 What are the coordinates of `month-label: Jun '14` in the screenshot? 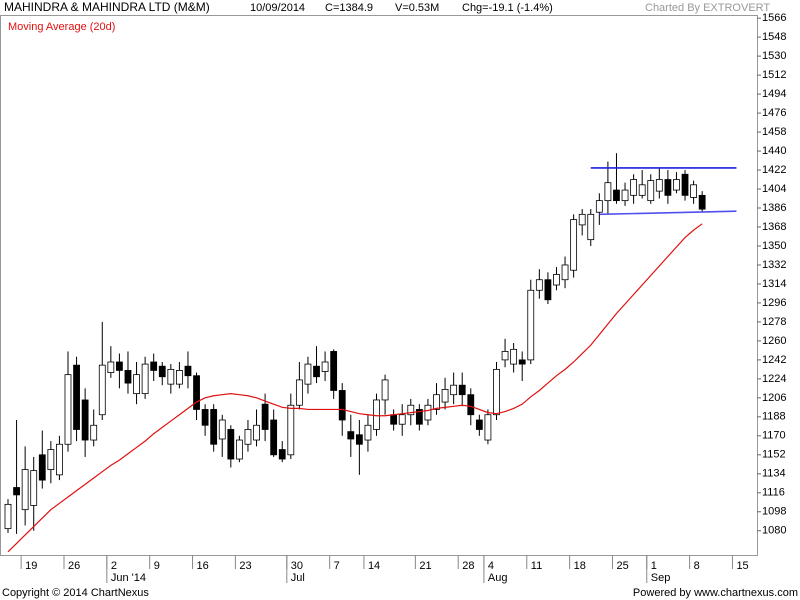 It's located at (128, 578).